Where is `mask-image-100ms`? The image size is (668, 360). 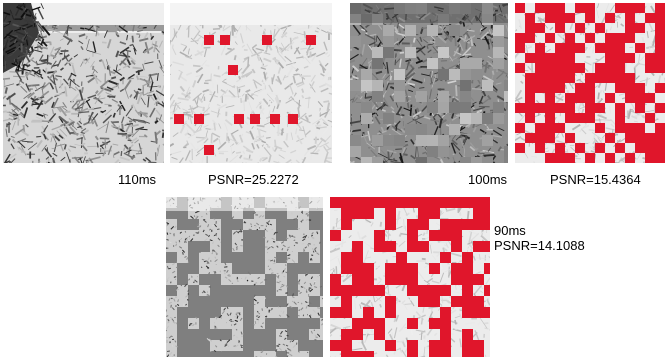
mask-image-100ms is located at coordinates (590, 83).